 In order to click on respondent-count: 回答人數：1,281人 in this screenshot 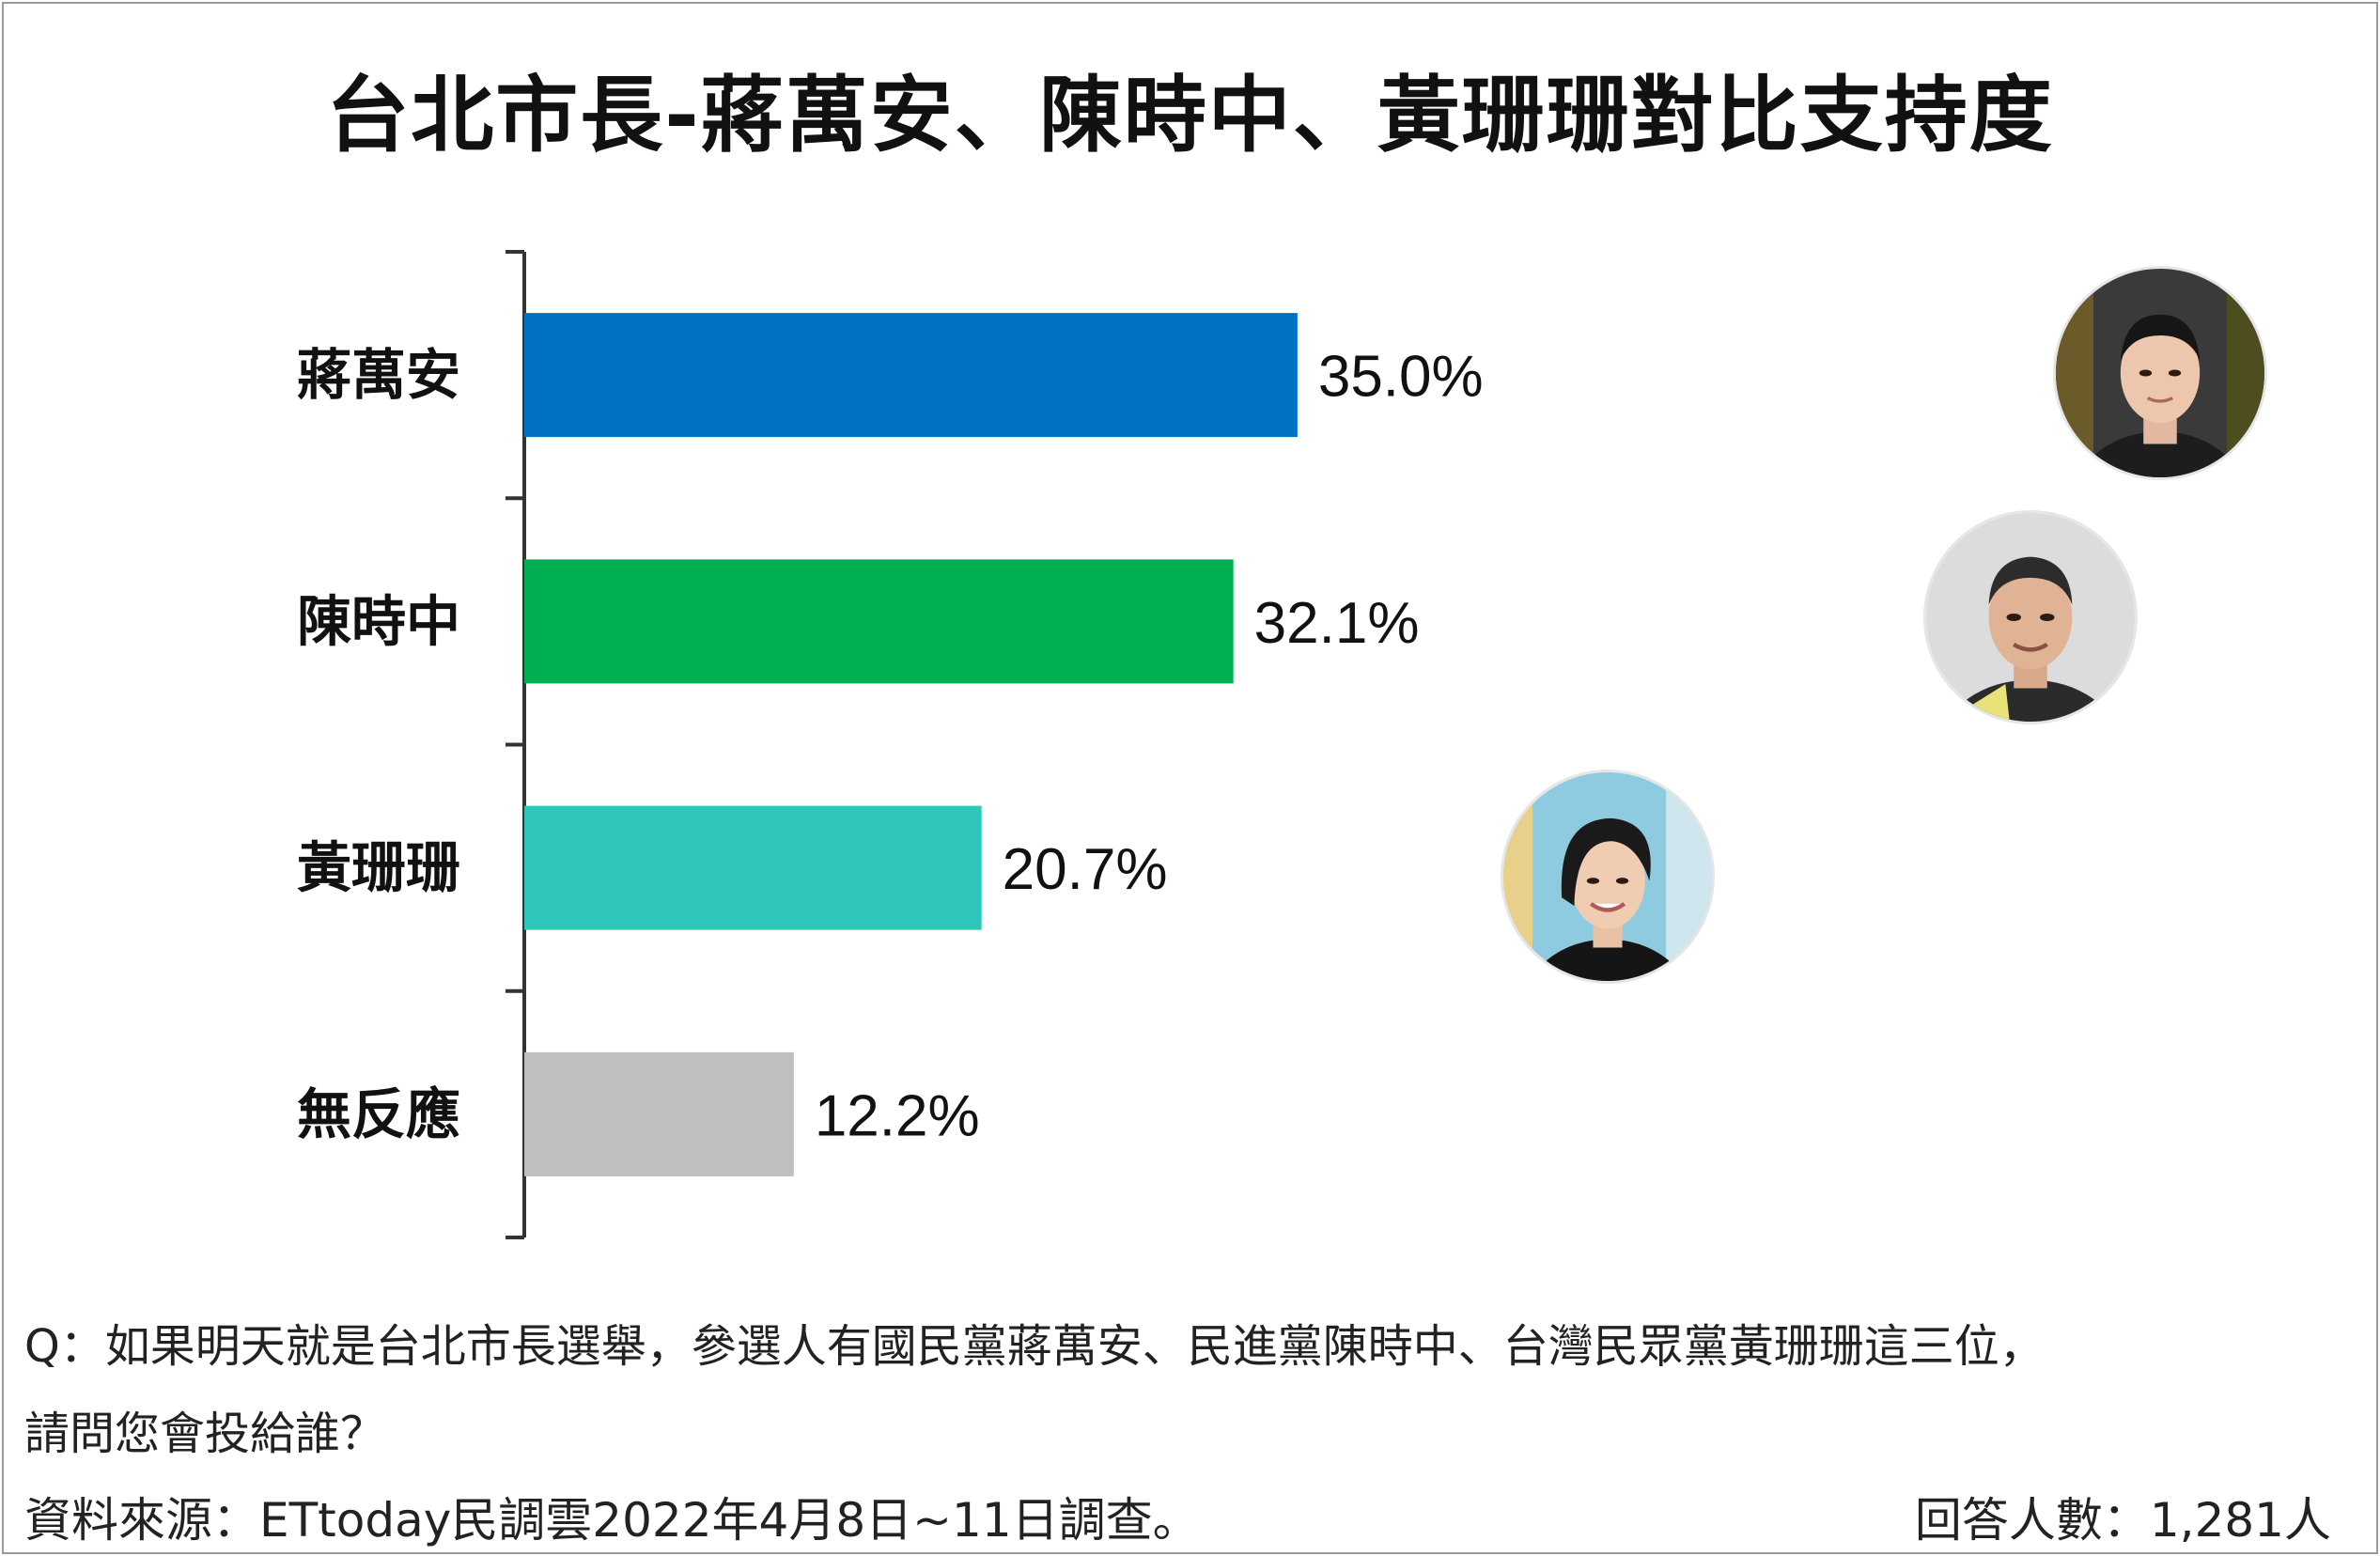, I will do `click(2122, 1520)`.